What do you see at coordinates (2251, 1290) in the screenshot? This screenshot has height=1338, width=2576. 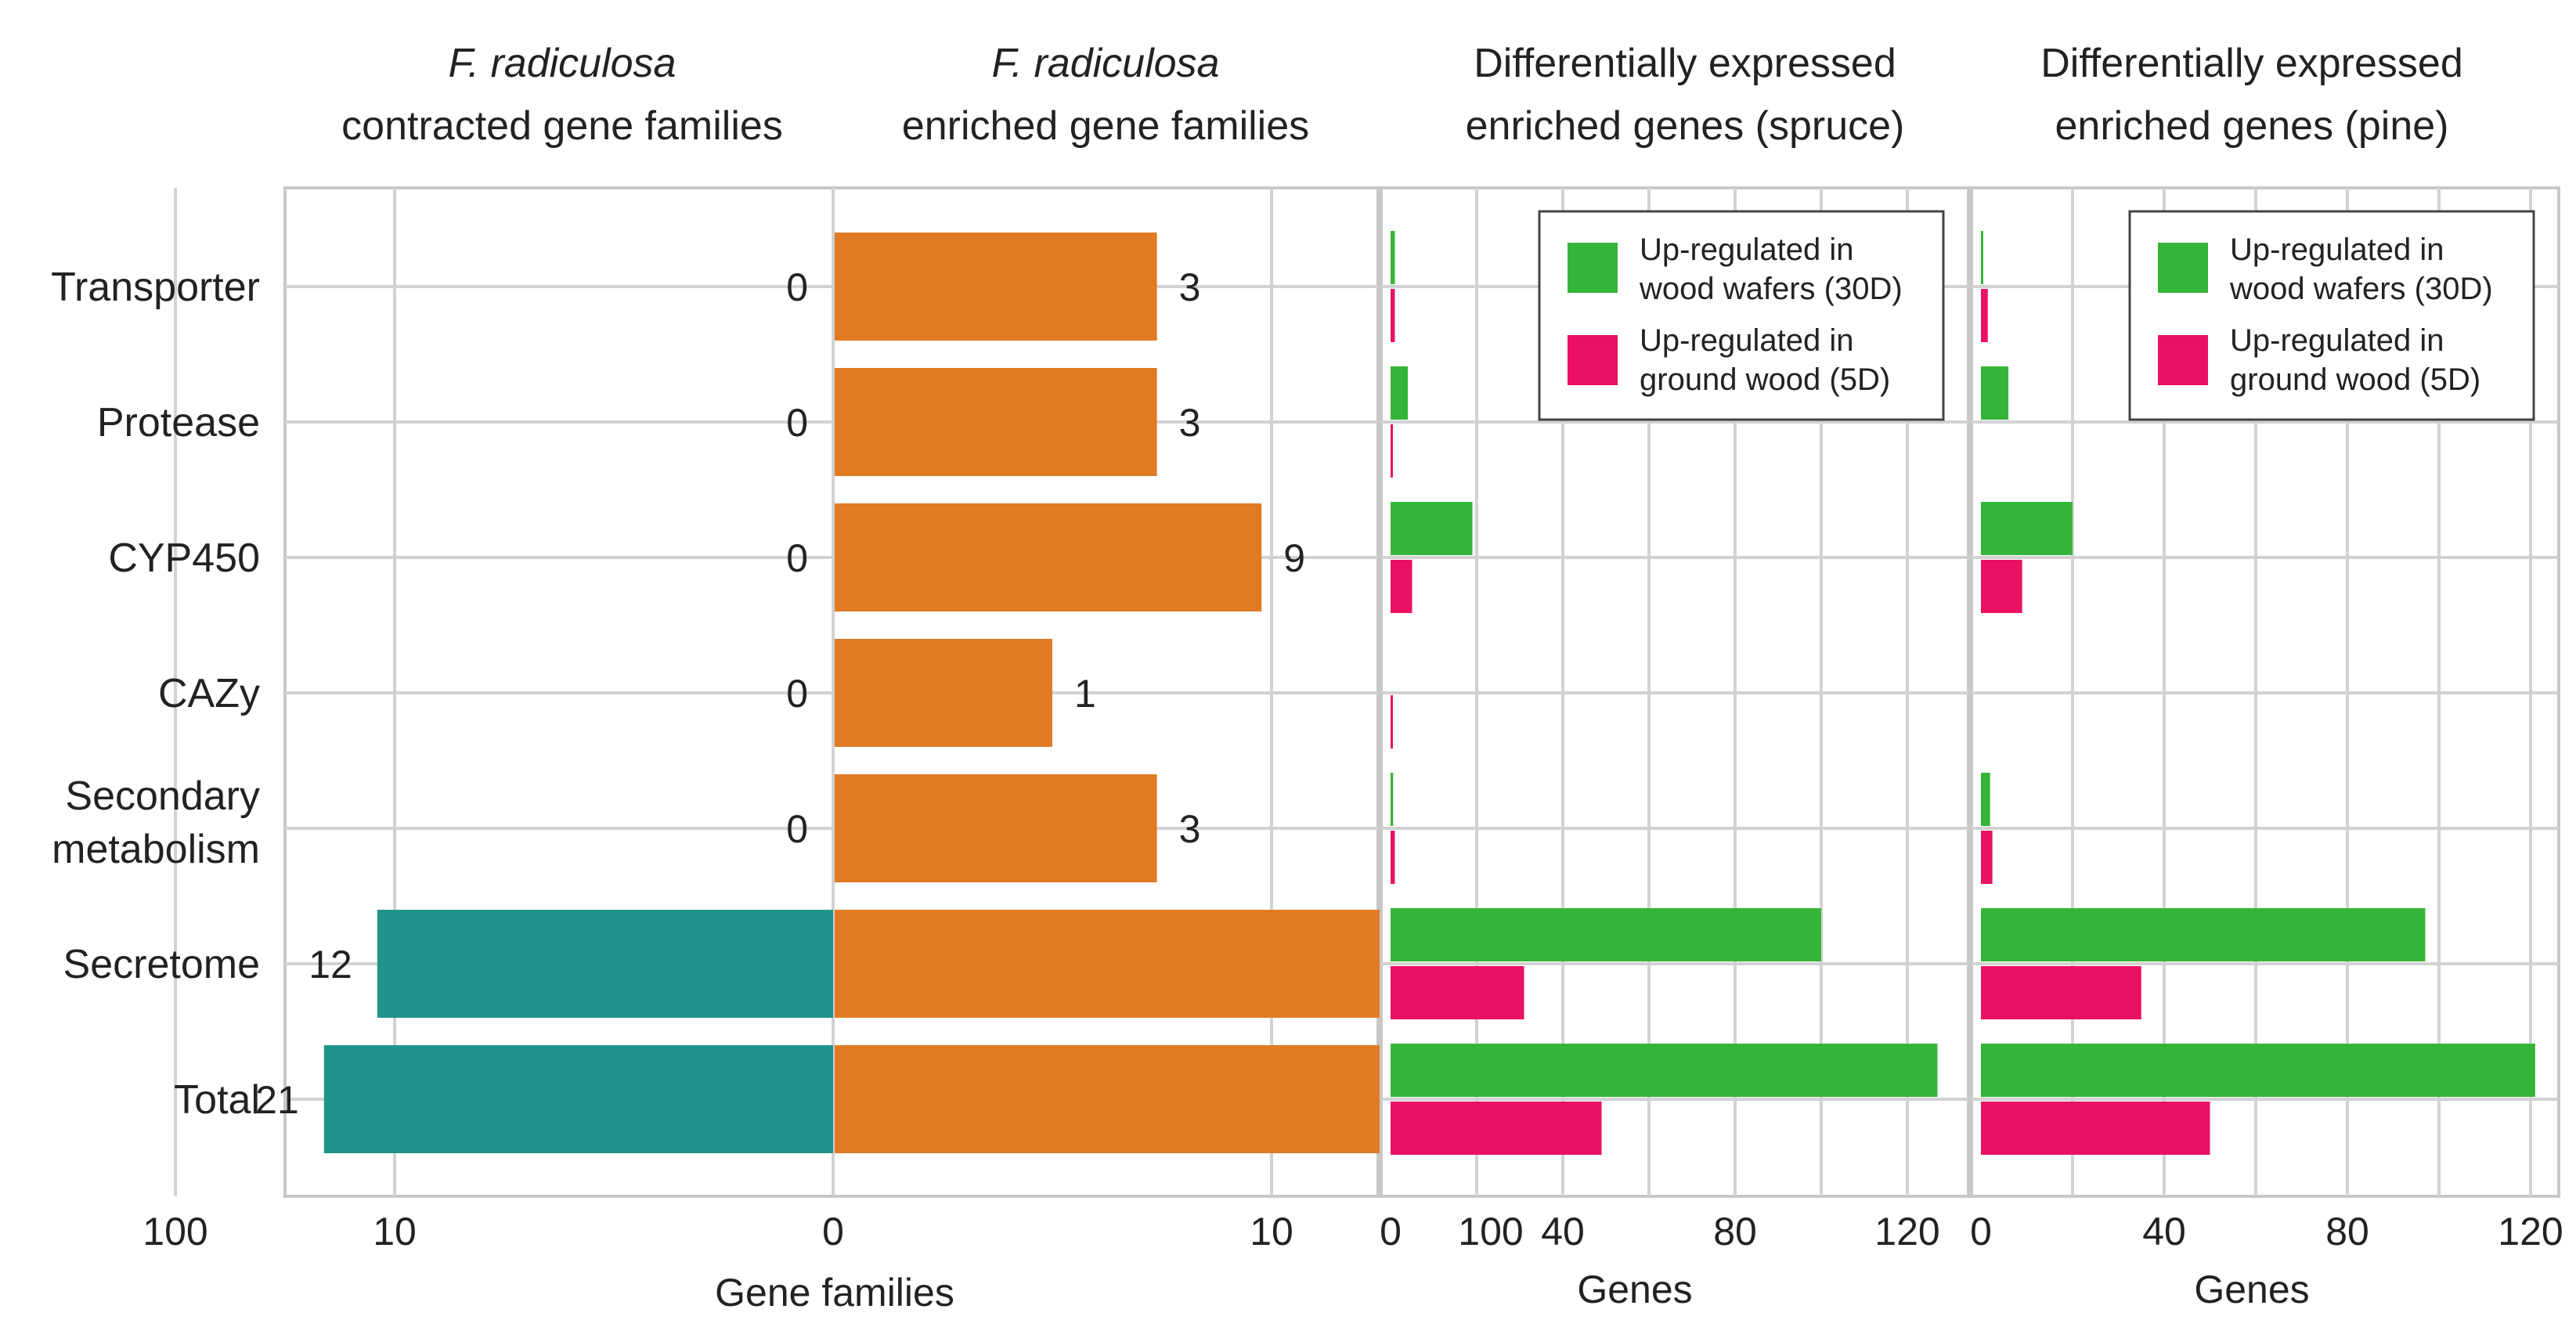 I see `pine-axis-label: Genes` at bounding box center [2251, 1290].